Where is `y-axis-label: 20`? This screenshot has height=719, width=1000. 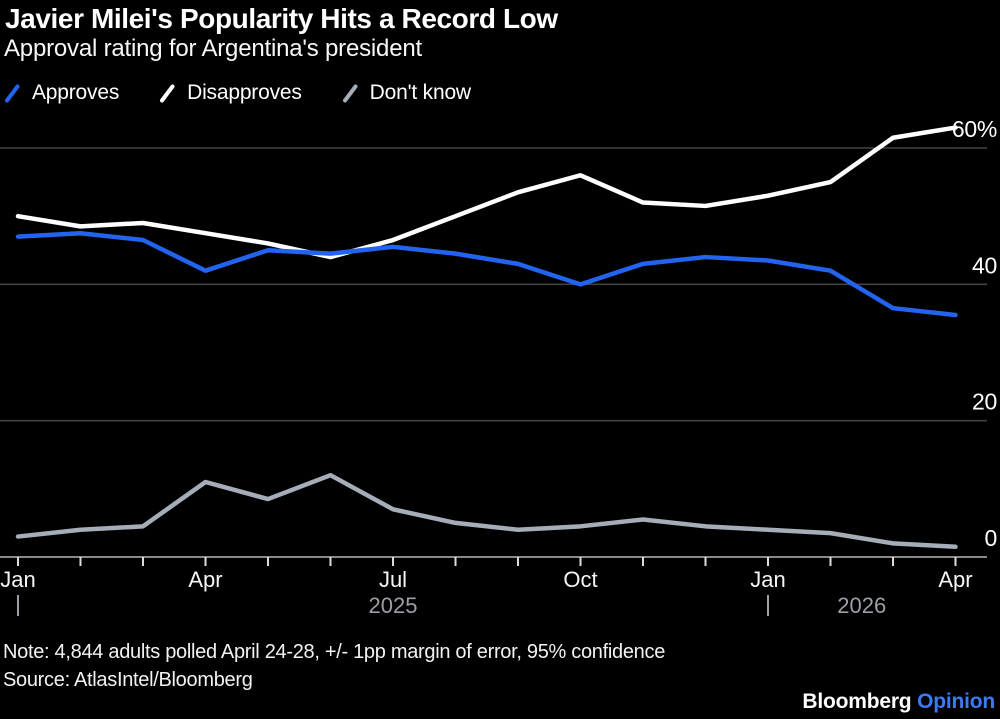
y-axis-label: 20 is located at coordinates (984, 402).